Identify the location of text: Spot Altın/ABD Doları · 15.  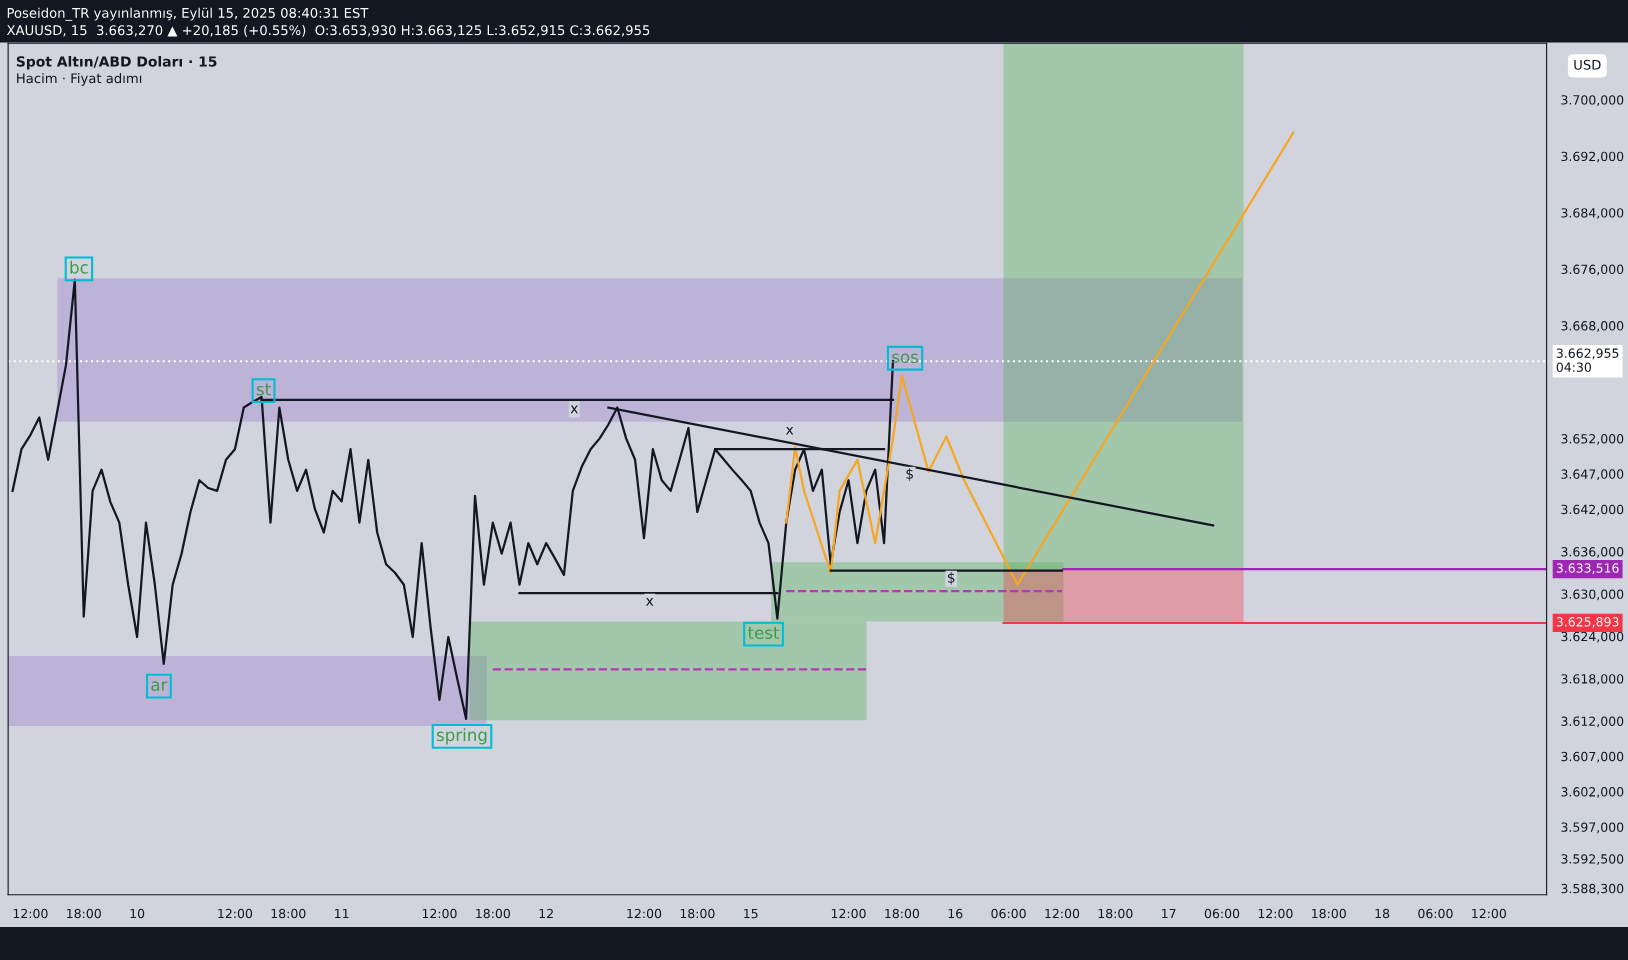
(116, 62).